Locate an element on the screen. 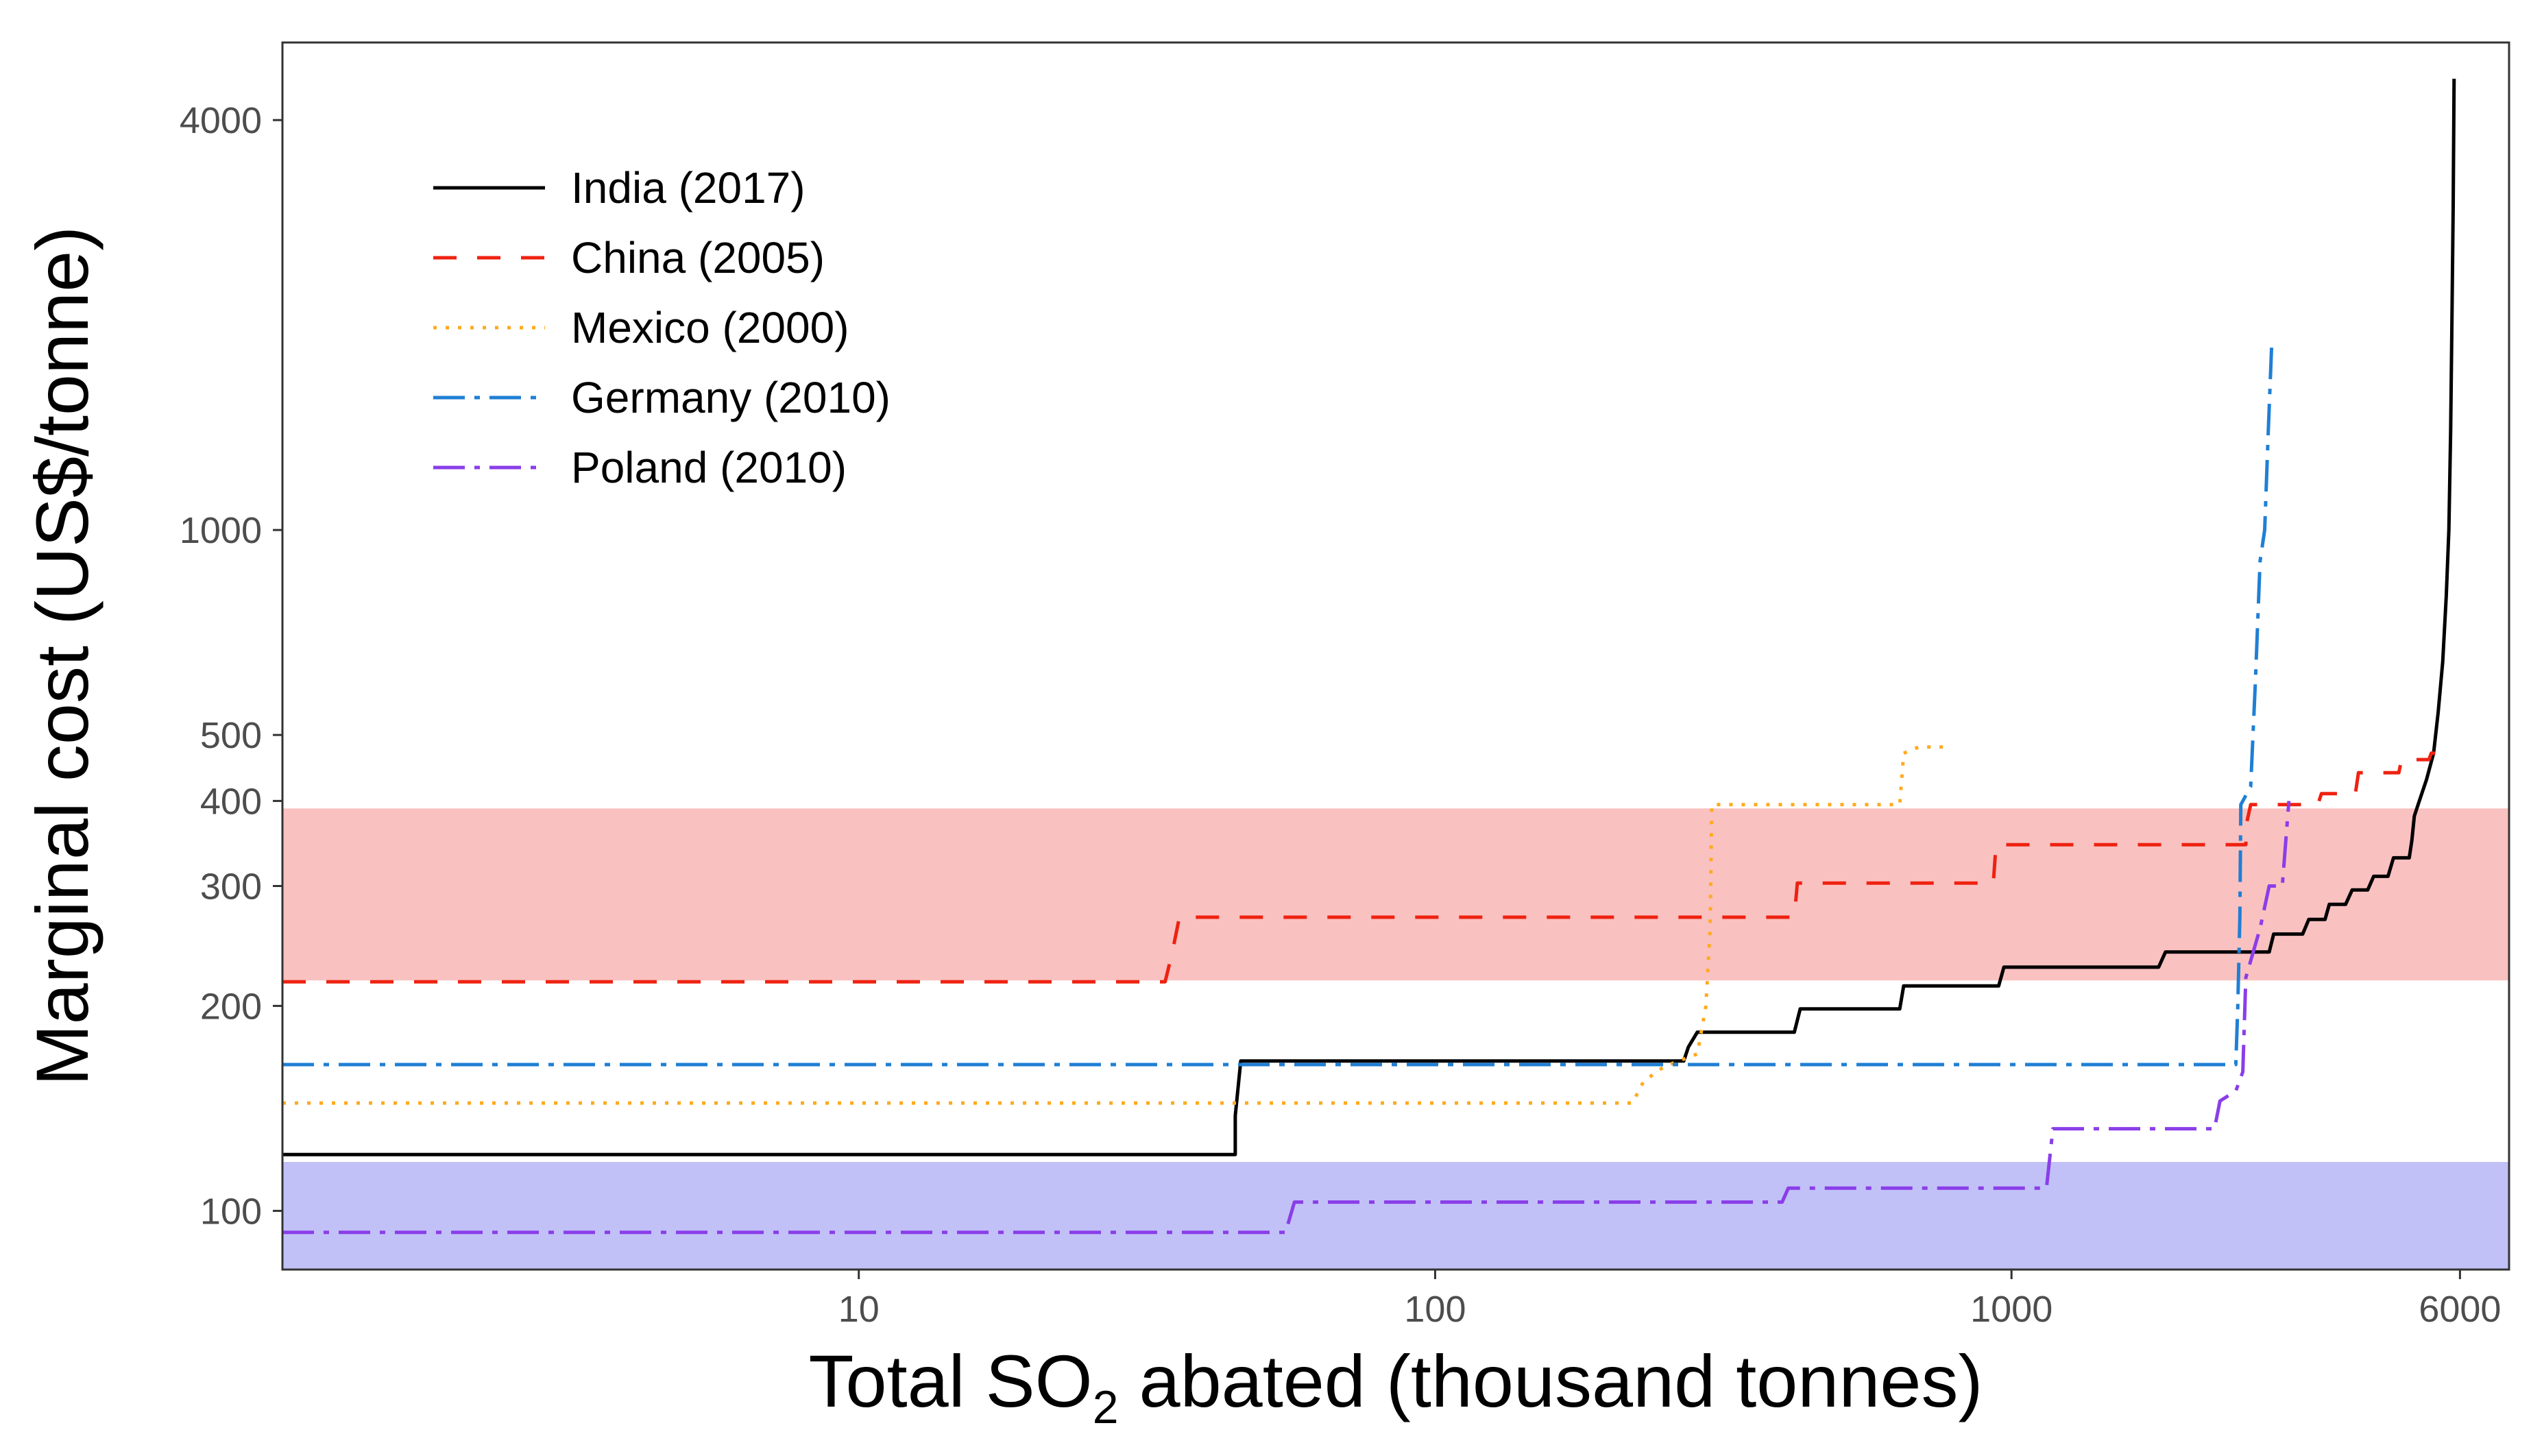 This screenshot has height=1456, width=2531. legend-label-2: China (2005) is located at coordinates (698, 257).